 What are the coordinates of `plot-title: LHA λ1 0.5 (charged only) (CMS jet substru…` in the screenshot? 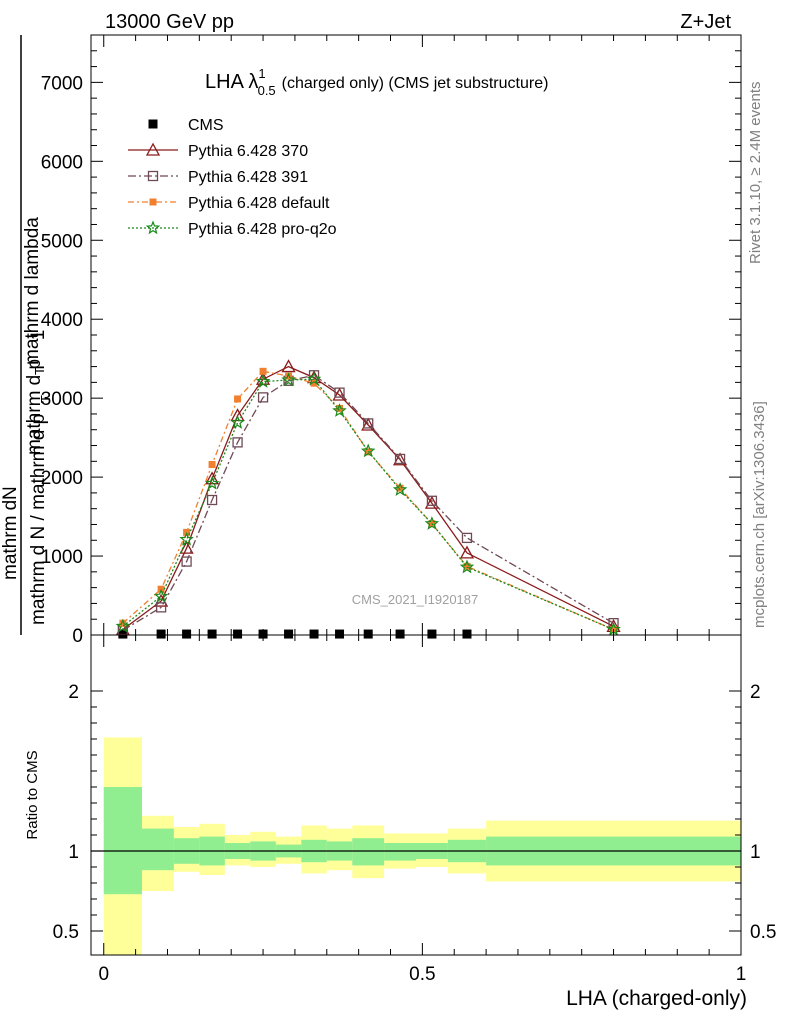 It's located at (376, 82).